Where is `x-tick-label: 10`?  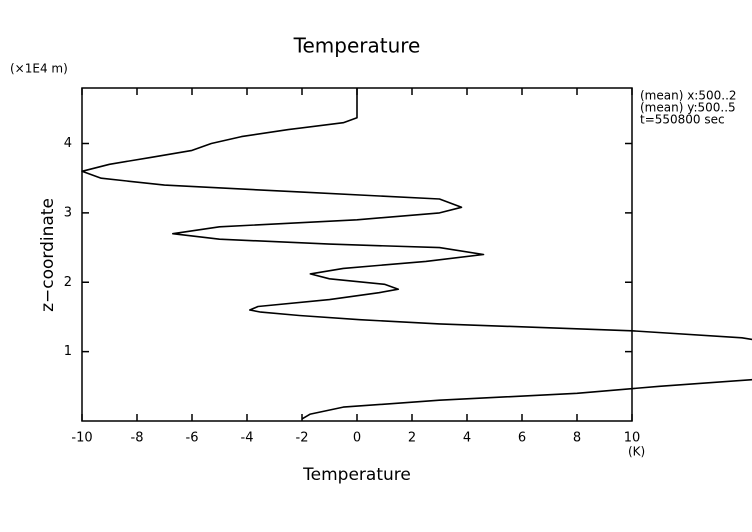
x-tick-label: 10 is located at coordinates (632, 438).